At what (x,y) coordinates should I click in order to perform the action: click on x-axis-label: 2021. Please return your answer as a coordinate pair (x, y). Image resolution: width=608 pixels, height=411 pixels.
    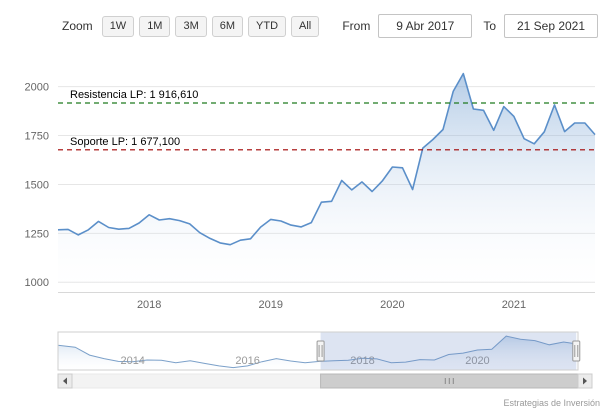
    Looking at the image, I should click on (514, 305).